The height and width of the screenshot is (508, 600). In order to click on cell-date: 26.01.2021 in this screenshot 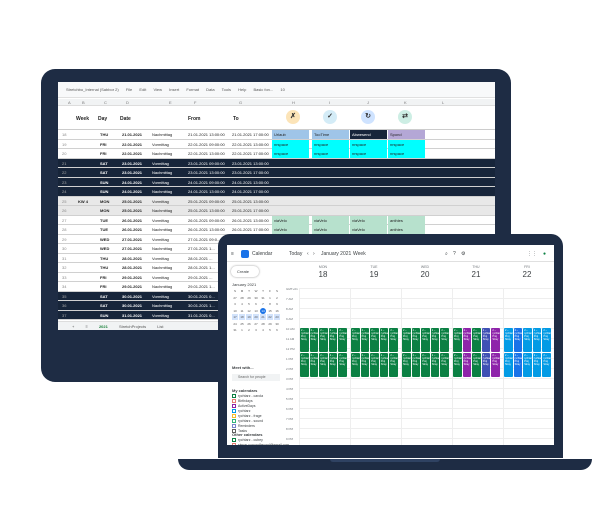, I will do `click(132, 220)`.